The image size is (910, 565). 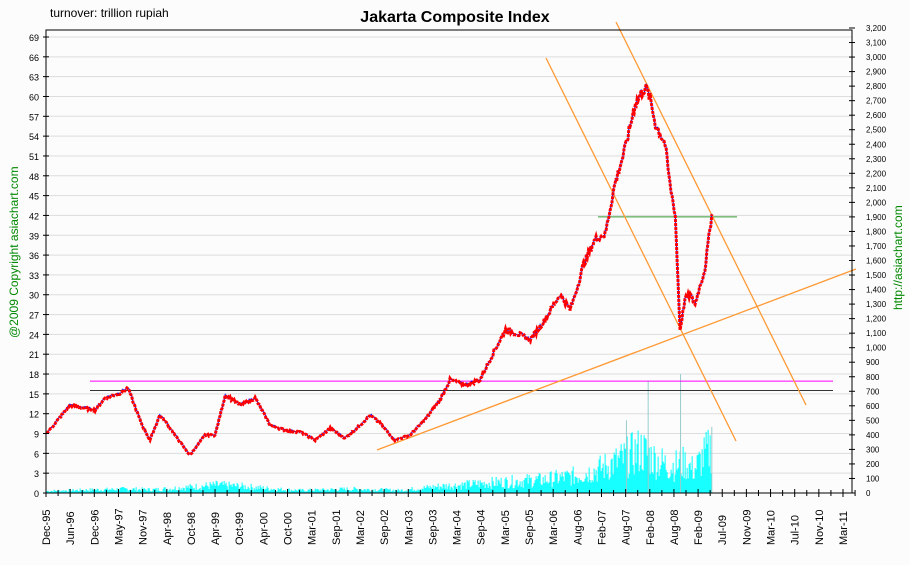 I want to click on x-tick-label: Mar-03, so click(x=409, y=527).